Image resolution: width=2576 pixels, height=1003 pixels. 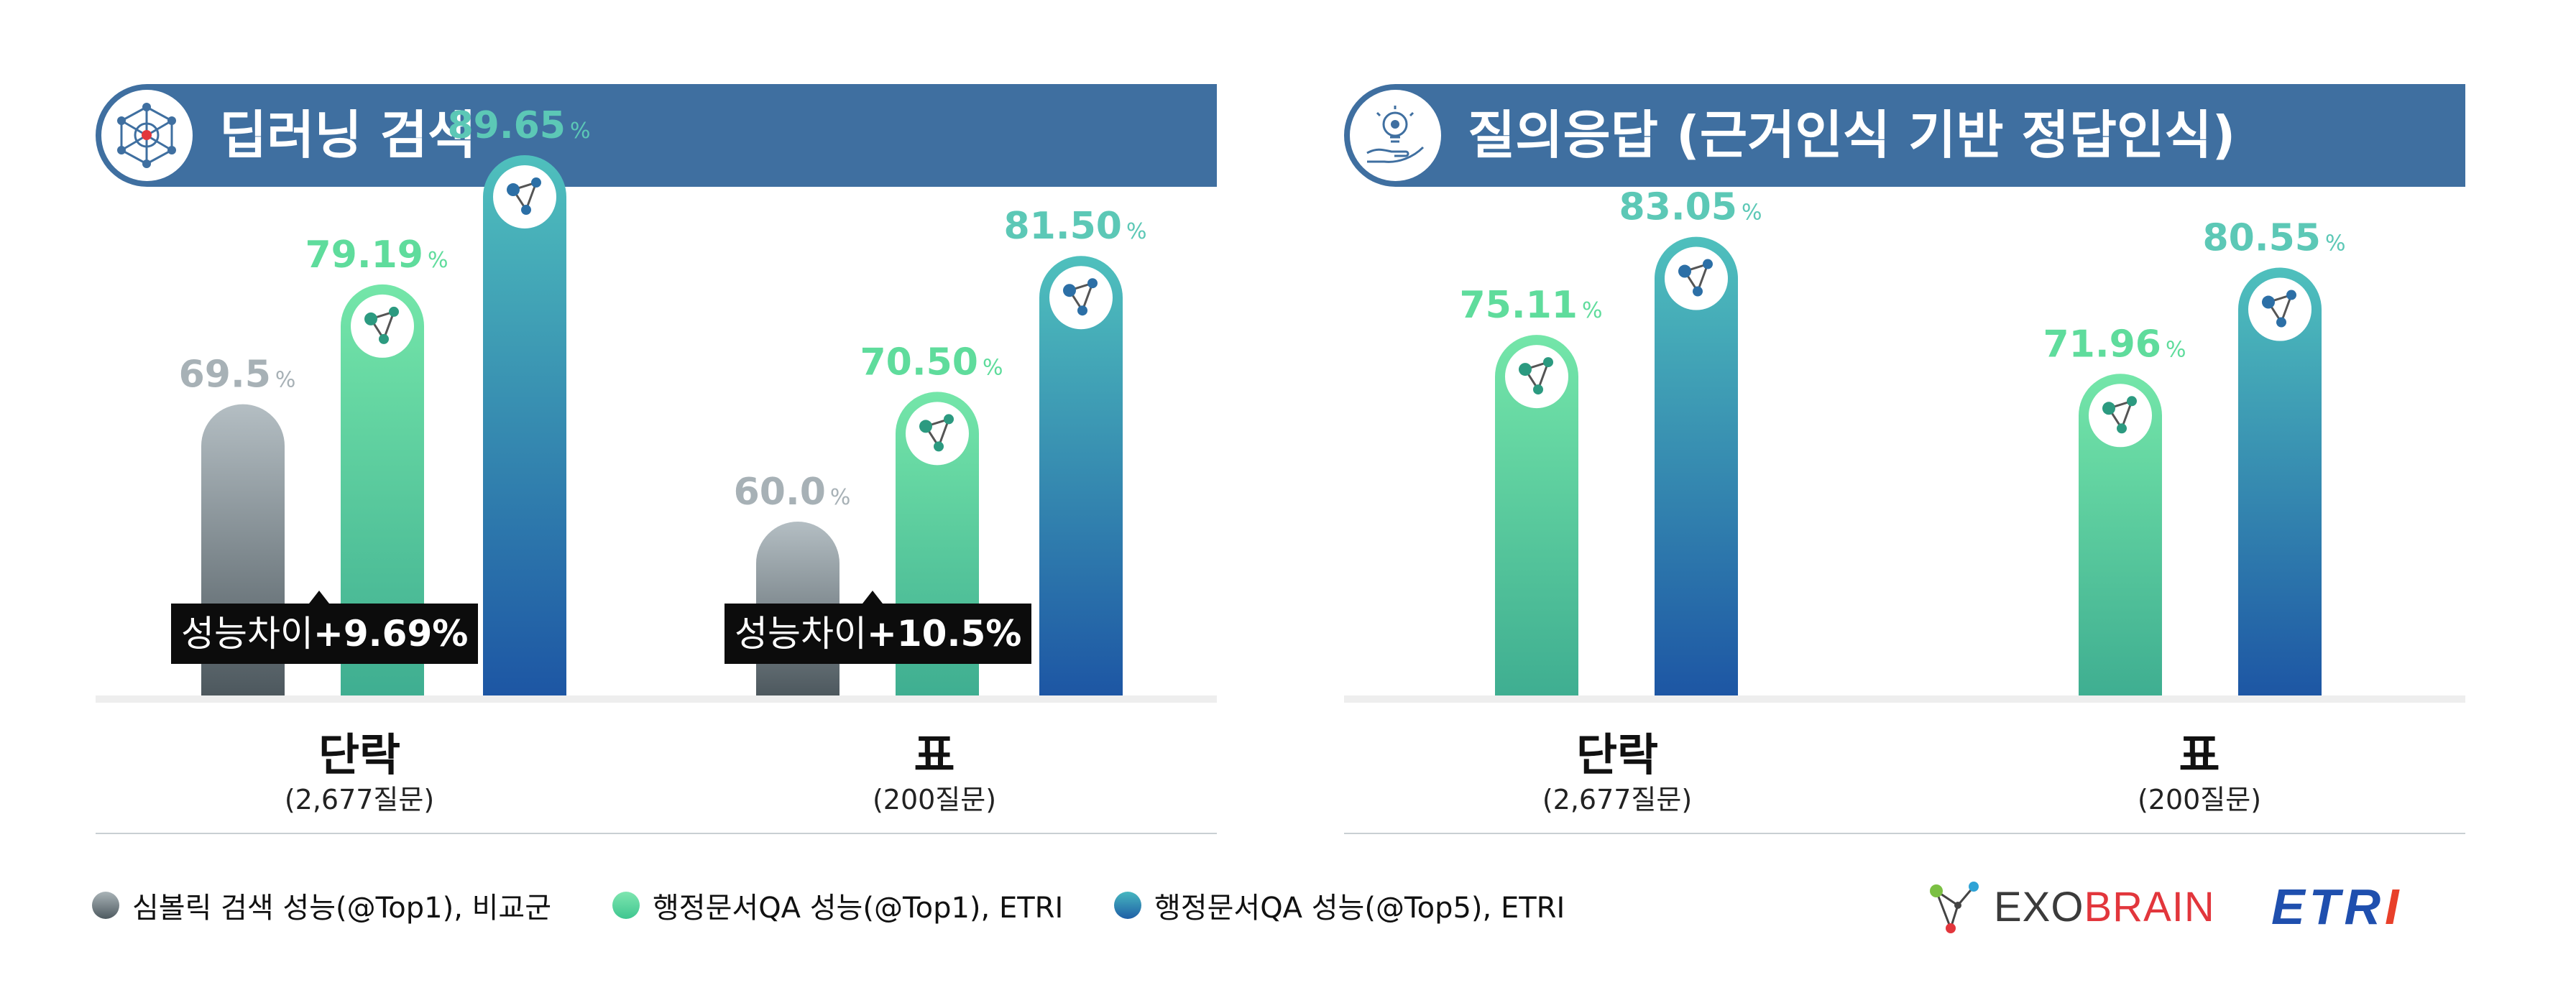 I want to click on data-label: 89.65%, so click(x=519, y=125).